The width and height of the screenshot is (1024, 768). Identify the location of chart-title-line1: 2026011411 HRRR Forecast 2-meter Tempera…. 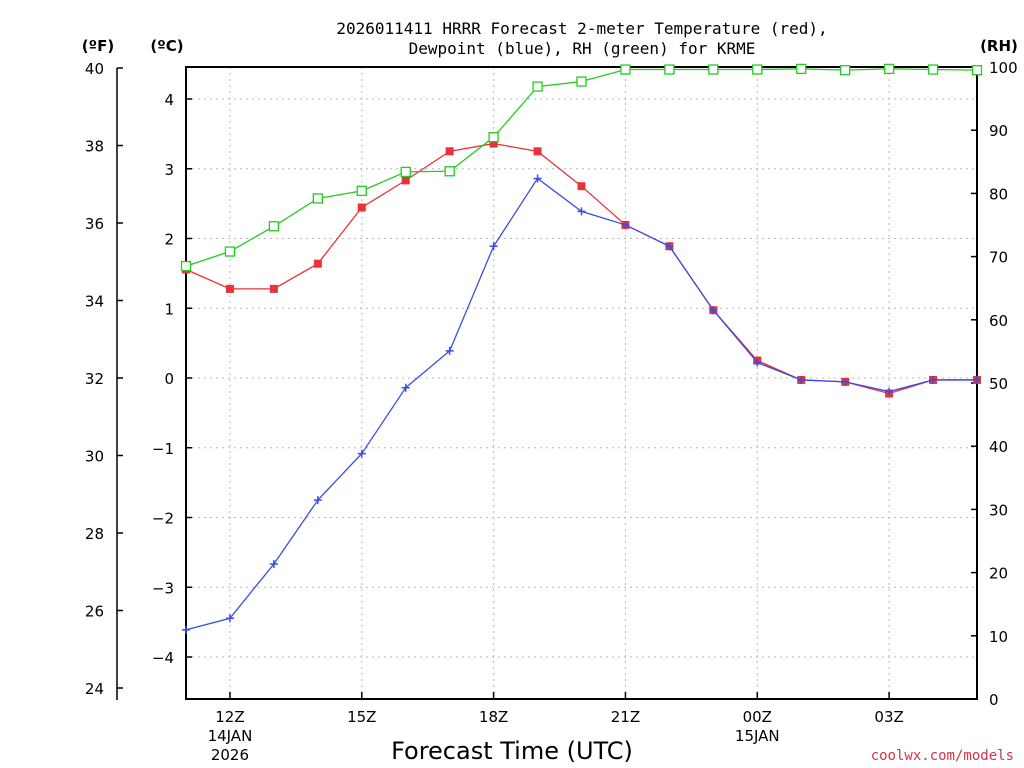
(581, 28).